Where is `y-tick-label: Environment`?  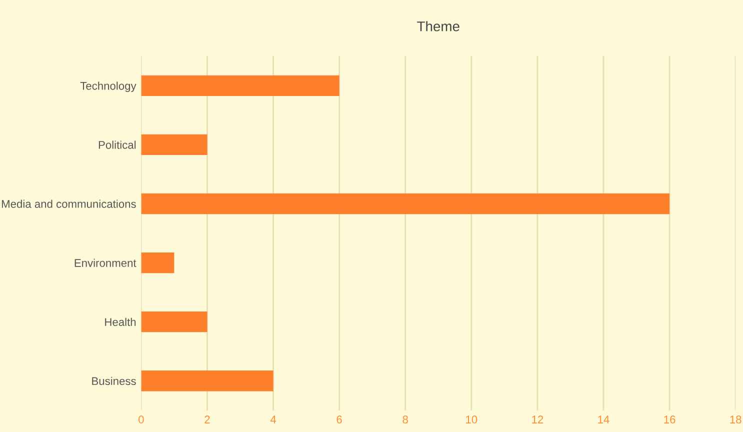
y-tick-label: Environment is located at coordinates (105, 262).